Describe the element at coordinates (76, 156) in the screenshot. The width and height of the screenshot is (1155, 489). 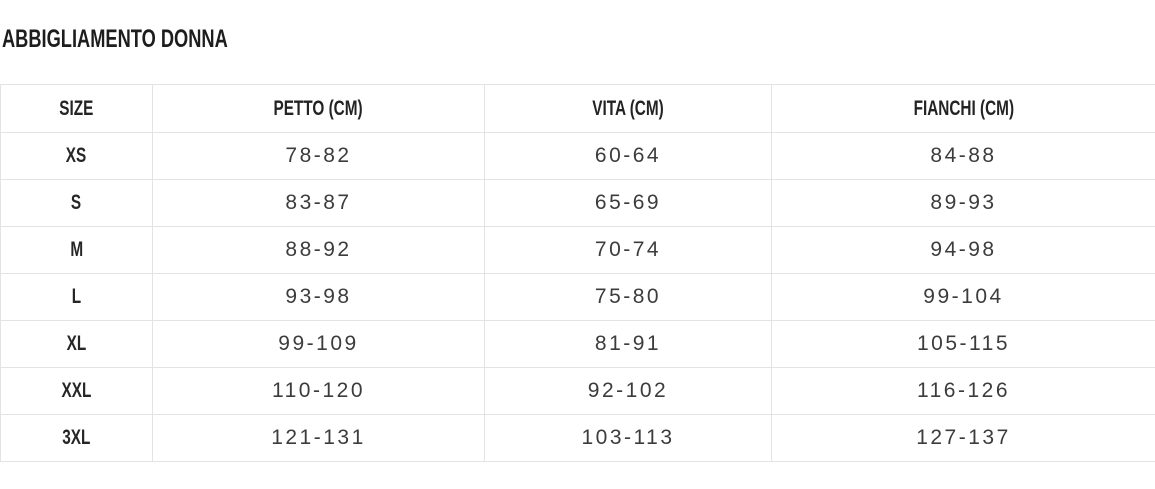
I see `cell-size: XS` at that location.